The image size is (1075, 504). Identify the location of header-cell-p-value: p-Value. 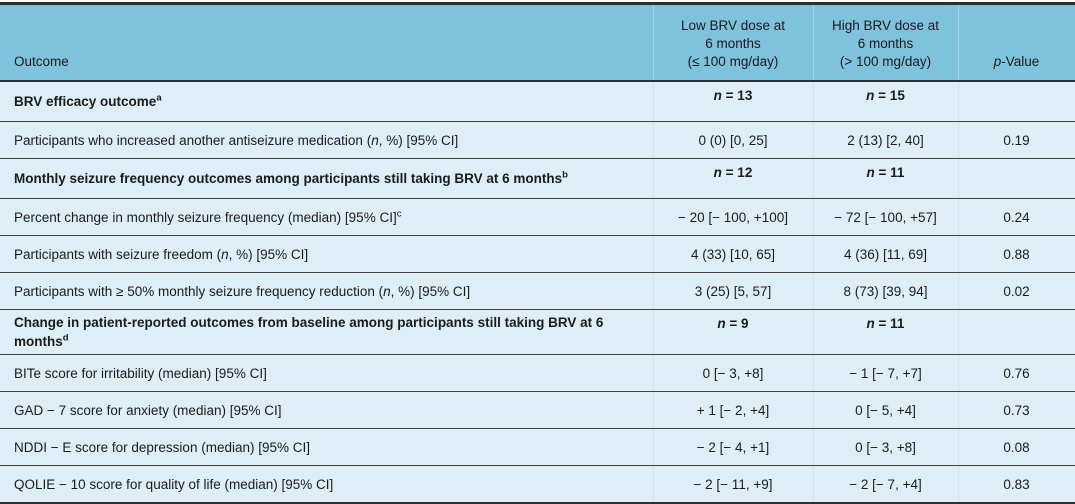
(1016, 42).